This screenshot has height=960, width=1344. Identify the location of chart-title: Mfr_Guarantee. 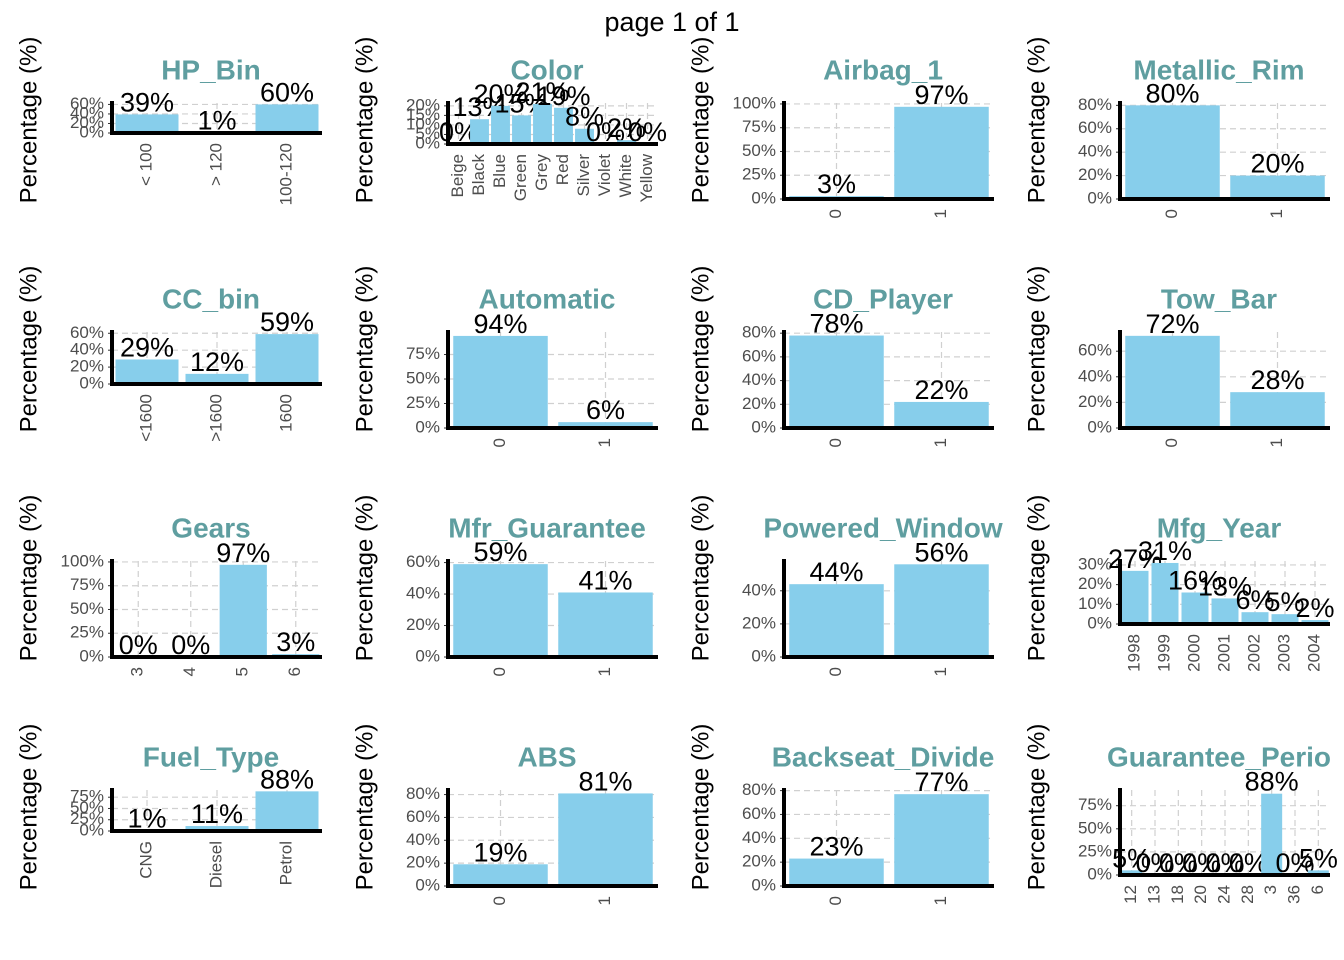
(547, 527).